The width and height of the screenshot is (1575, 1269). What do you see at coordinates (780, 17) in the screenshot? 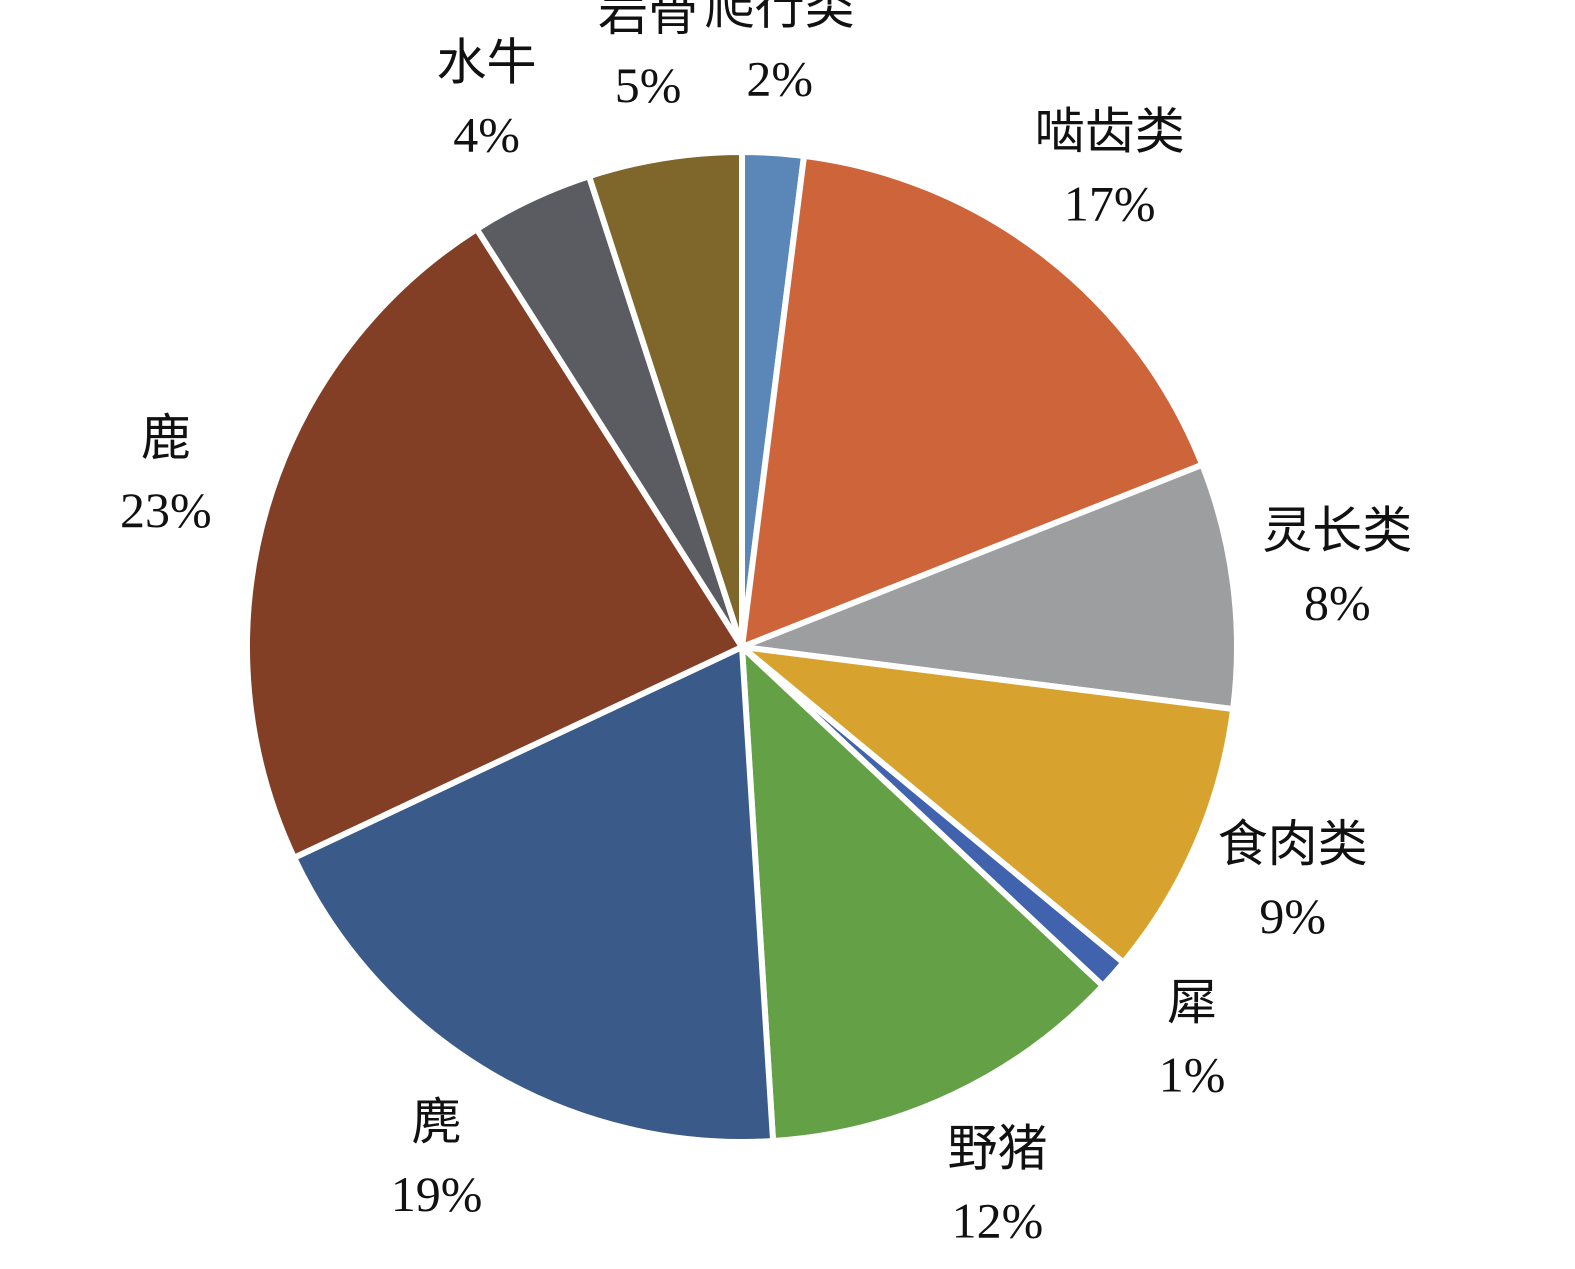
I see `slice-label: 爬行类` at bounding box center [780, 17].